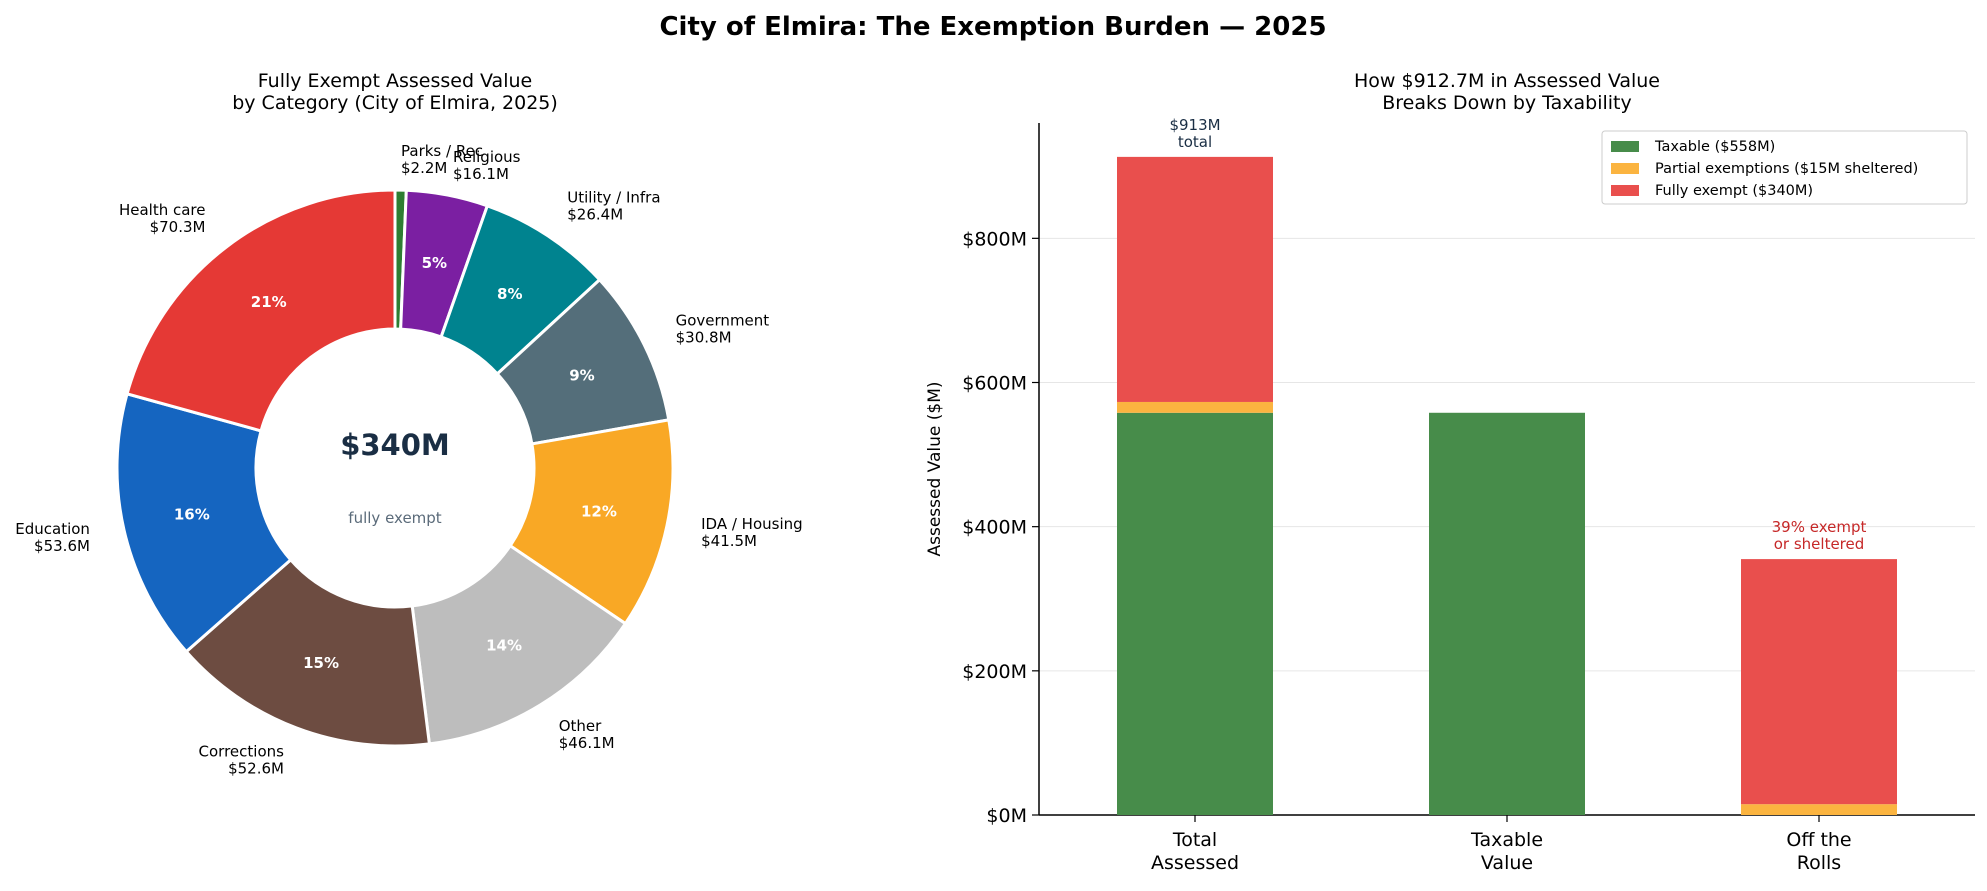 This screenshot has width=1987, height=891. I want to click on donut-pct-label: 8%, so click(509, 294).